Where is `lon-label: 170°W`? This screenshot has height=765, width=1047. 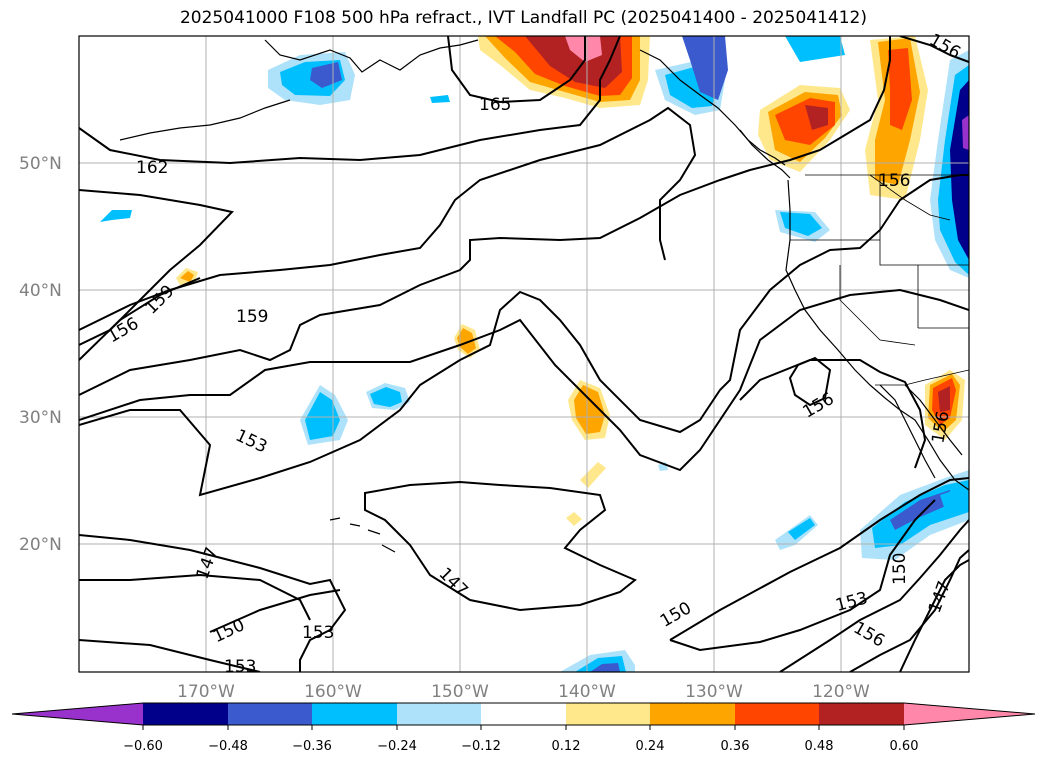
lon-label: 170°W is located at coordinates (206, 692).